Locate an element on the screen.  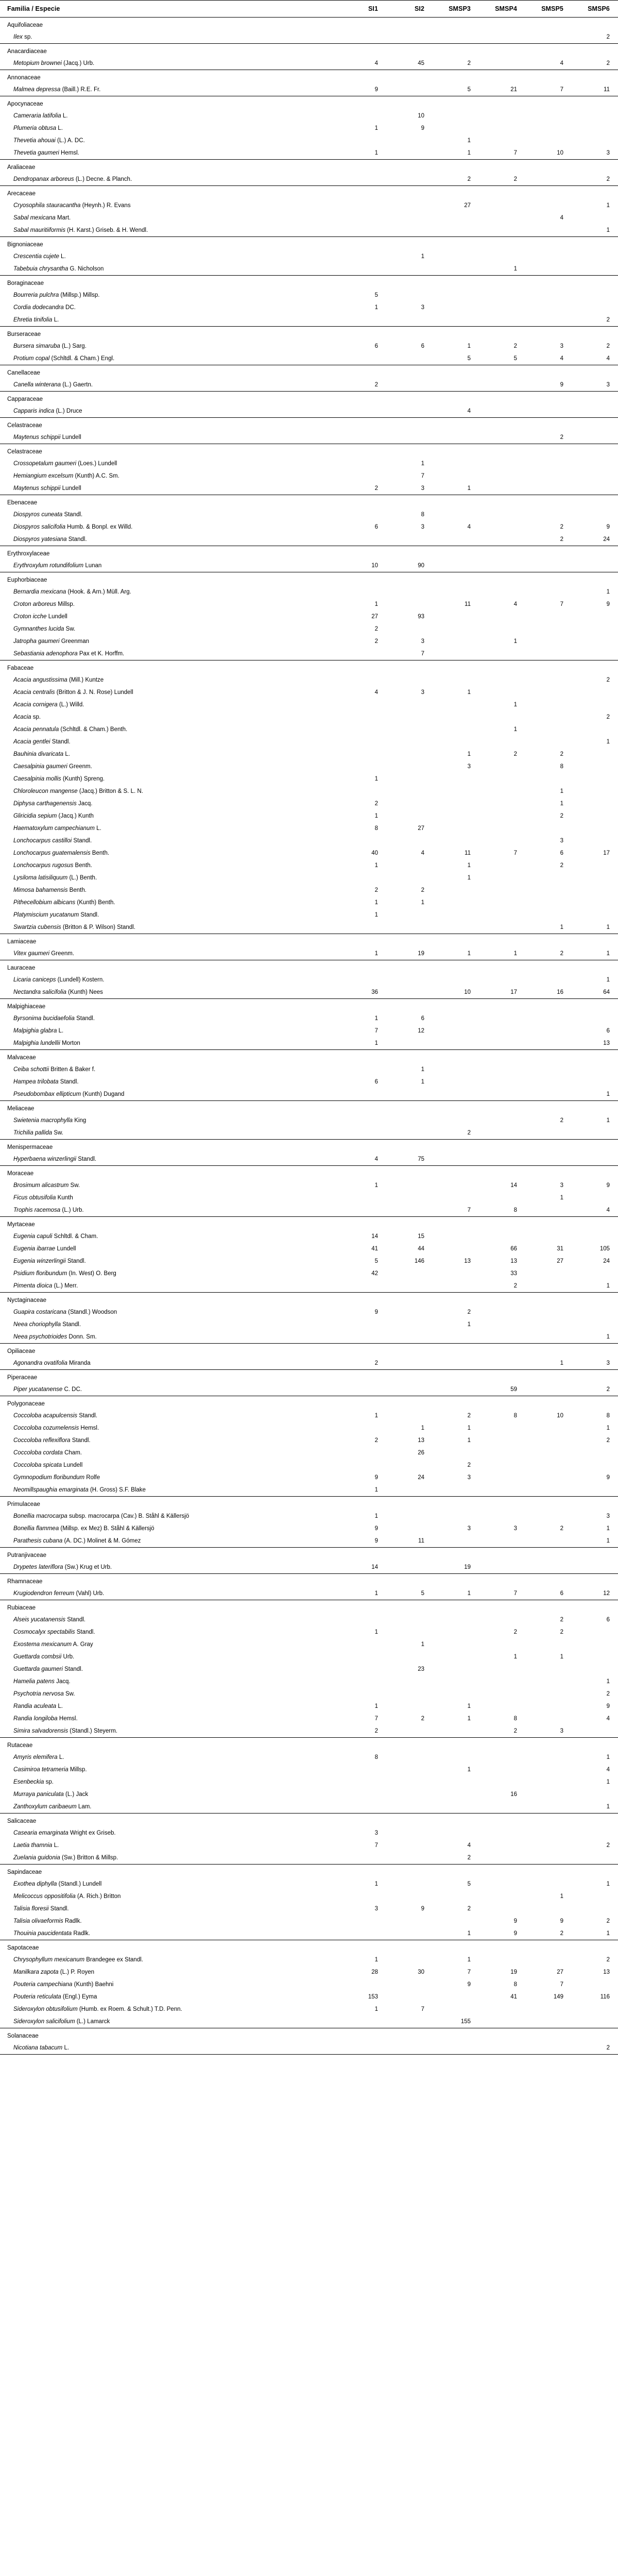
species-binomial: Sideroxylon obtusifolium is located at coordinates (45, 2009).